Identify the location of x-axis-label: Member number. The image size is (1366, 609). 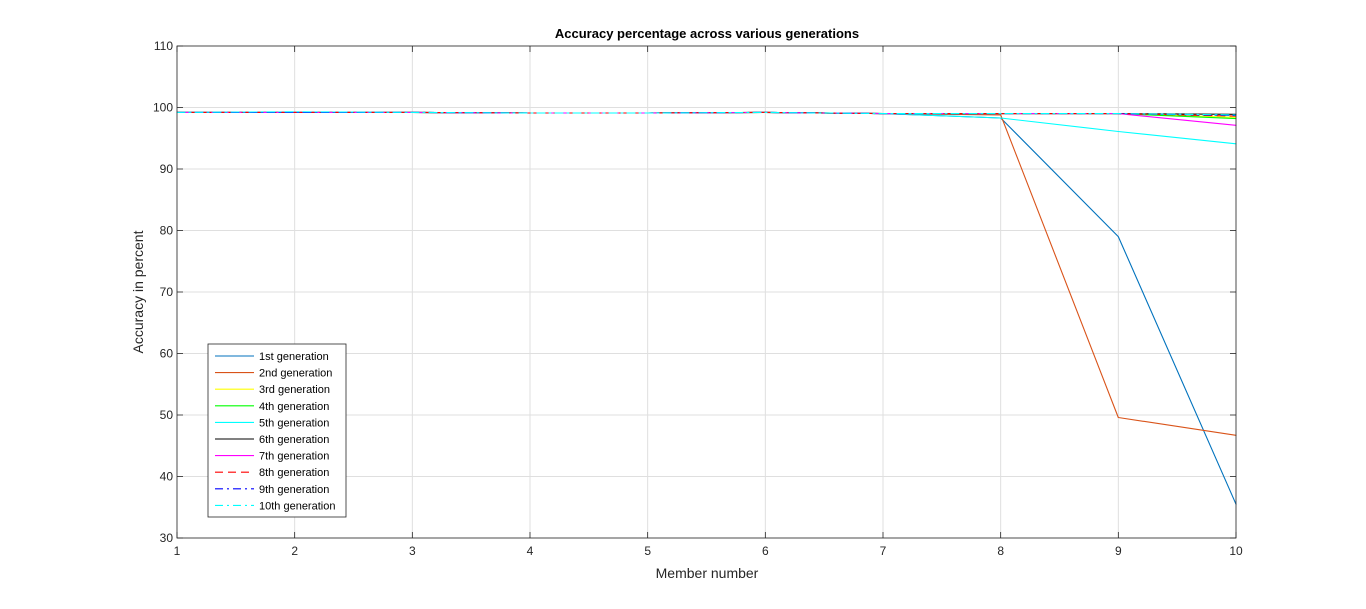
(707, 573).